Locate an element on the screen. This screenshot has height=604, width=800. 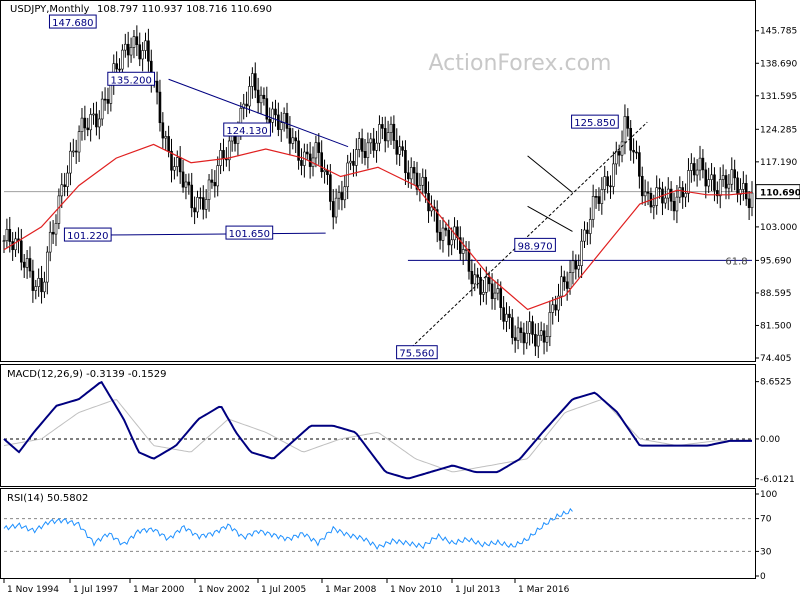
rsi-ytick-label: 100 is located at coordinates (768, 495).